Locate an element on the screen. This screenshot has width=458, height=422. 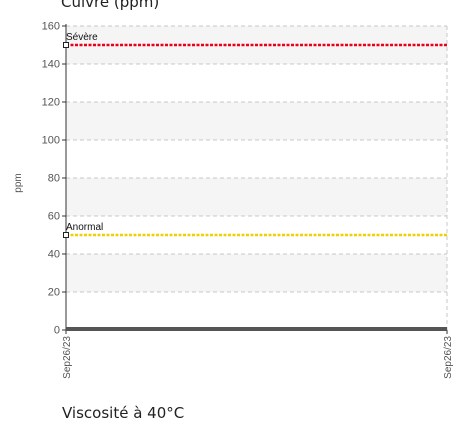
next-chart-title: Viscosité à 40°C is located at coordinates (123, 413).